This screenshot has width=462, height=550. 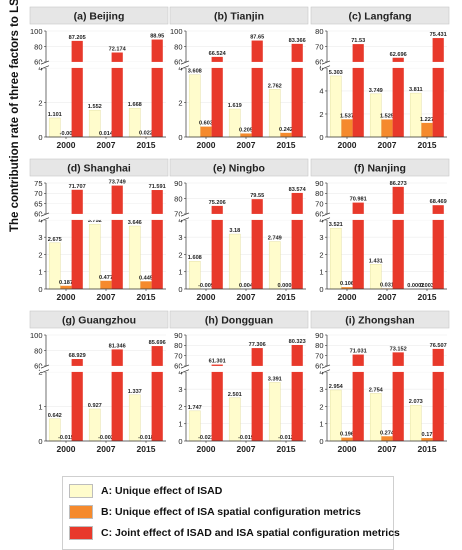 What do you see at coordinates (145, 491) in the screenshot?
I see `legend-item-a: A: Unique effect of ISAD` at bounding box center [145, 491].